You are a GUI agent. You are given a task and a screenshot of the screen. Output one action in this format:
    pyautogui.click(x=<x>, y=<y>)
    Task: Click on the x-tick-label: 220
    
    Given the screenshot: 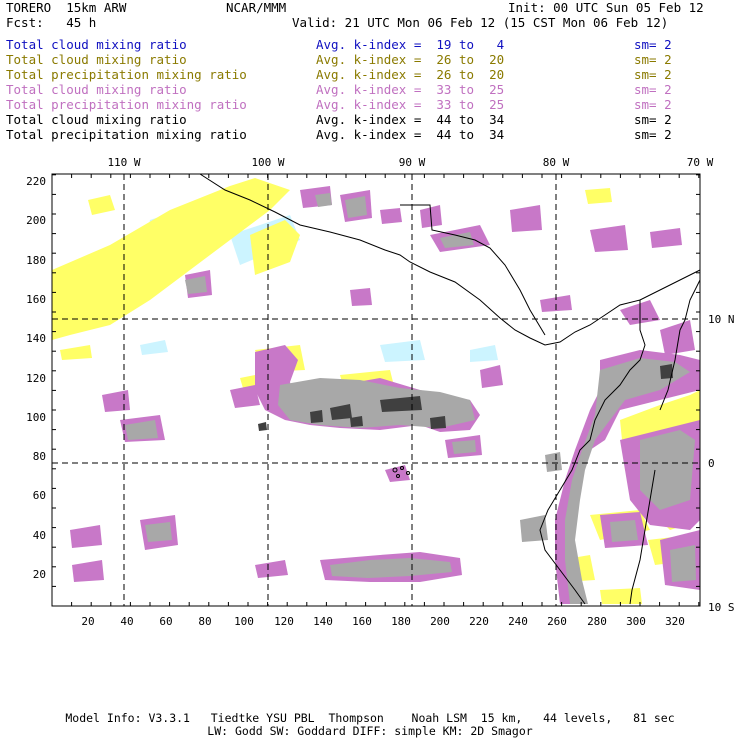 What is the action you would take?
    pyautogui.click(x=479, y=621)
    